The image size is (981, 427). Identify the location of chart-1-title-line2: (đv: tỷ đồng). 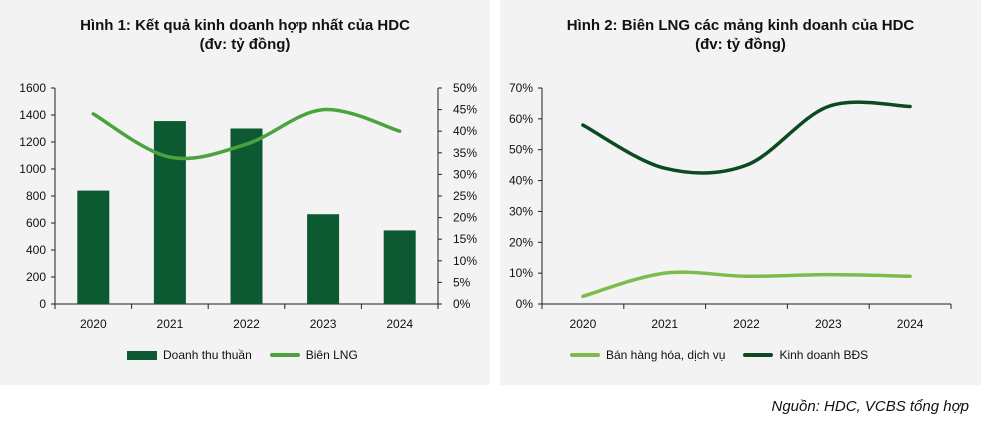
(245, 44).